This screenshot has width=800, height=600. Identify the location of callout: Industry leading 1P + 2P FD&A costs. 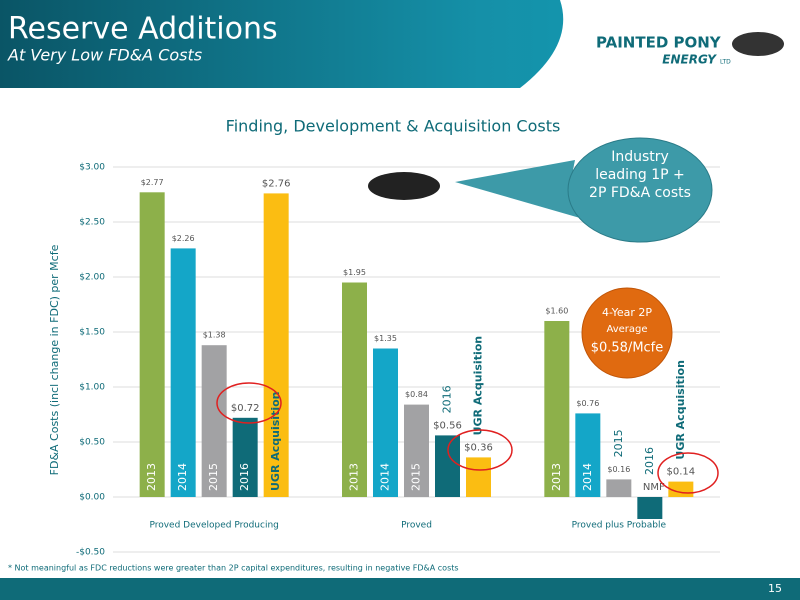
(640, 175).